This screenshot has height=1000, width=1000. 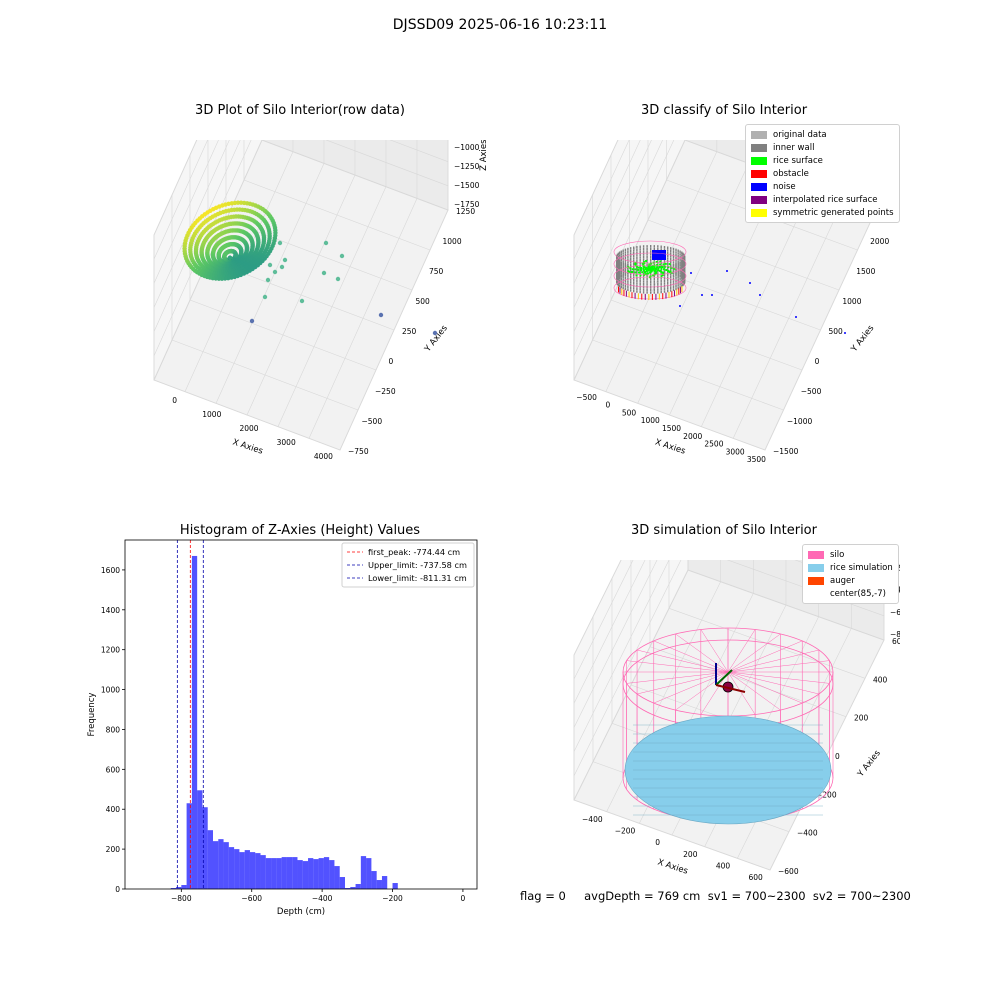 What do you see at coordinates (337, 215) in the screenshot?
I see `raw-grid` at bounding box center [337, 215].